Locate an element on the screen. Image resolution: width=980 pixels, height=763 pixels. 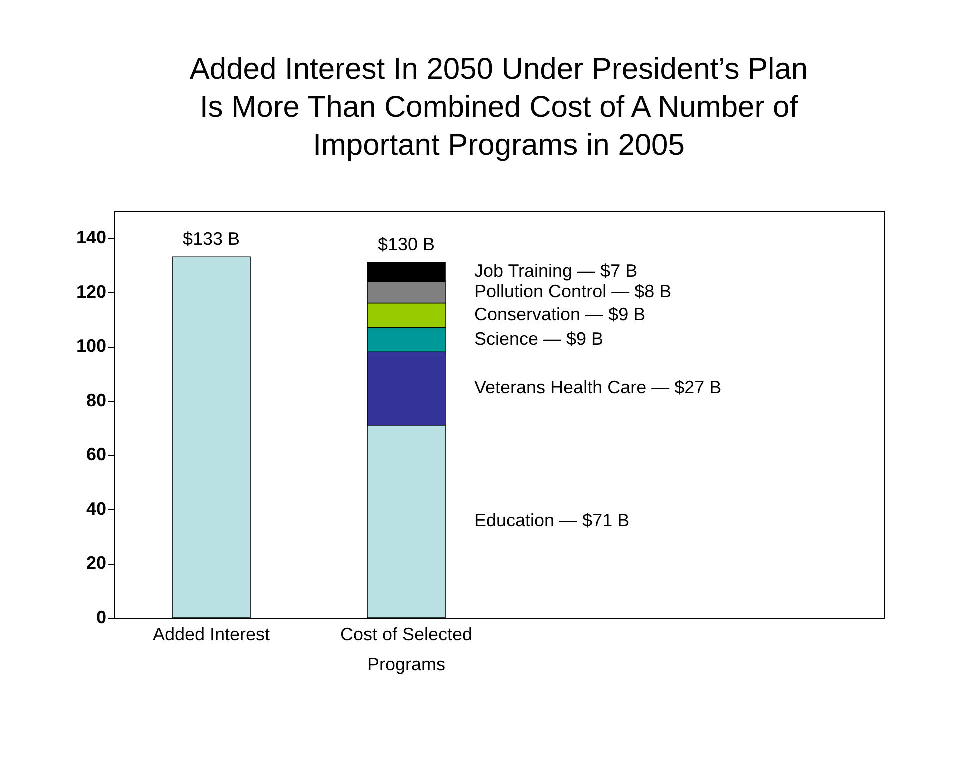
text: Pollution Control — $8 B is located at coordinates (573, 291).